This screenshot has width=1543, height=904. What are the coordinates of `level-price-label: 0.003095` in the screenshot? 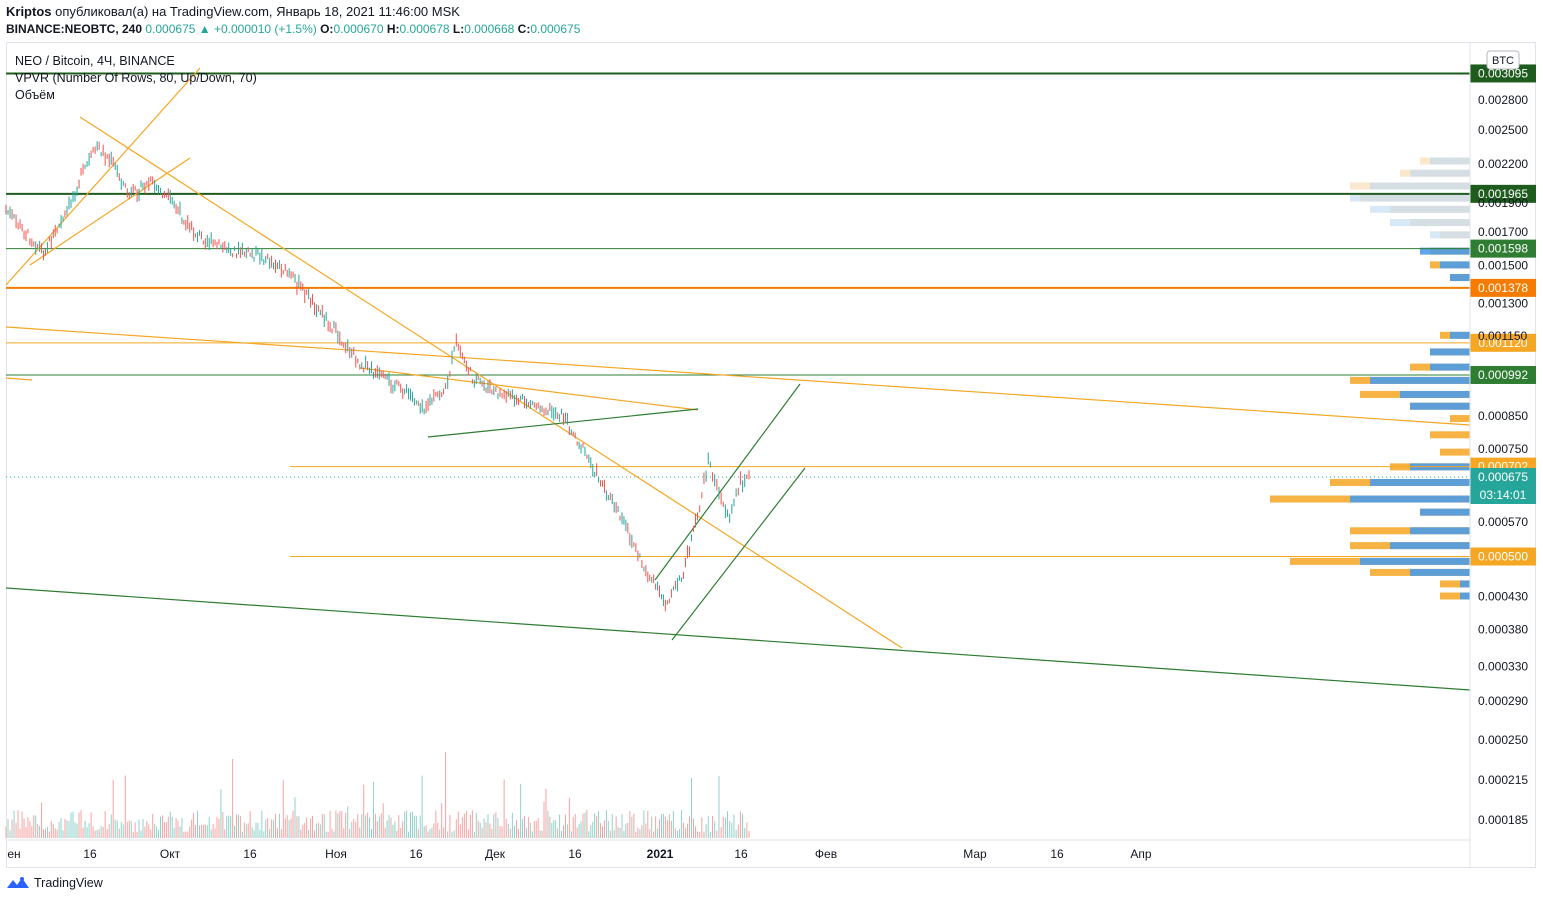 It's located at (1503, 73).